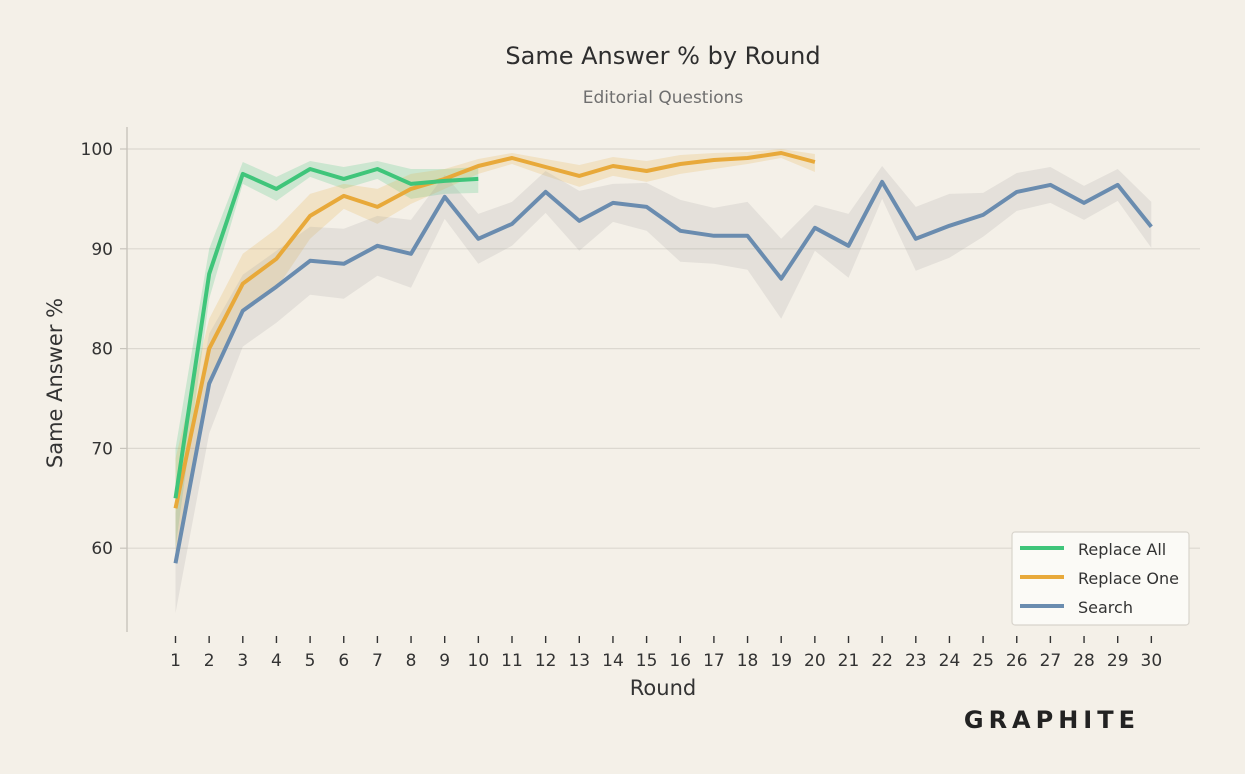  Describe the element at coordinates (613, 661) in the screenshot. I see `x-tick-label: 14` at that location.